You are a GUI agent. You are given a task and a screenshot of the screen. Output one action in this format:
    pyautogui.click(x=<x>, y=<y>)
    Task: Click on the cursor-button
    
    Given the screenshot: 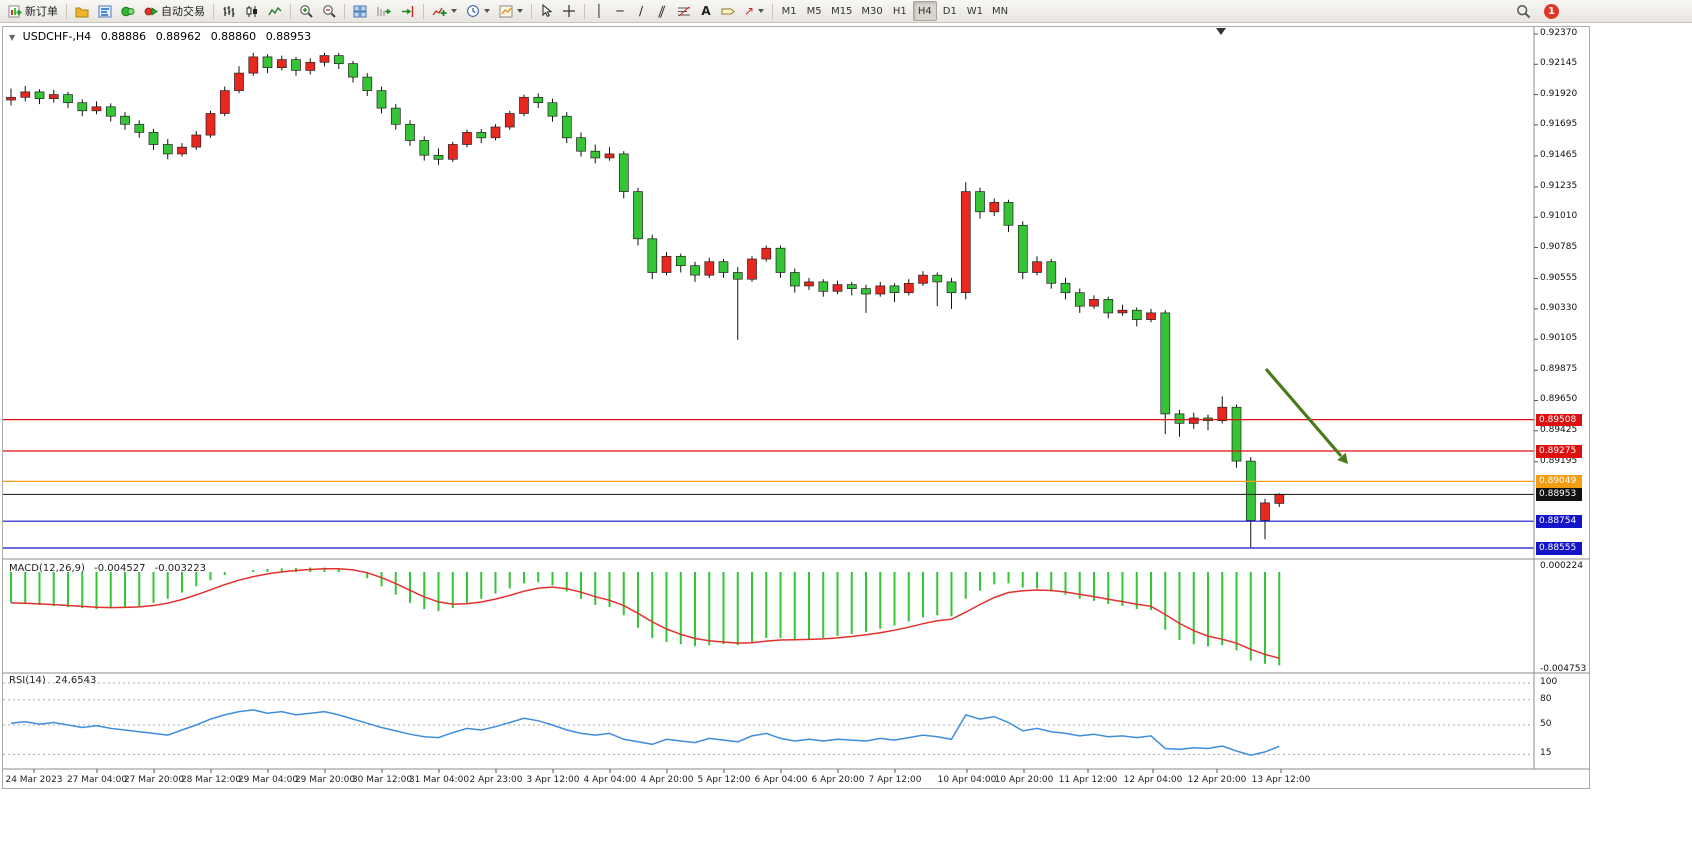 What is the action you would take?
    pyautogui.click(x=546, y=11)
    